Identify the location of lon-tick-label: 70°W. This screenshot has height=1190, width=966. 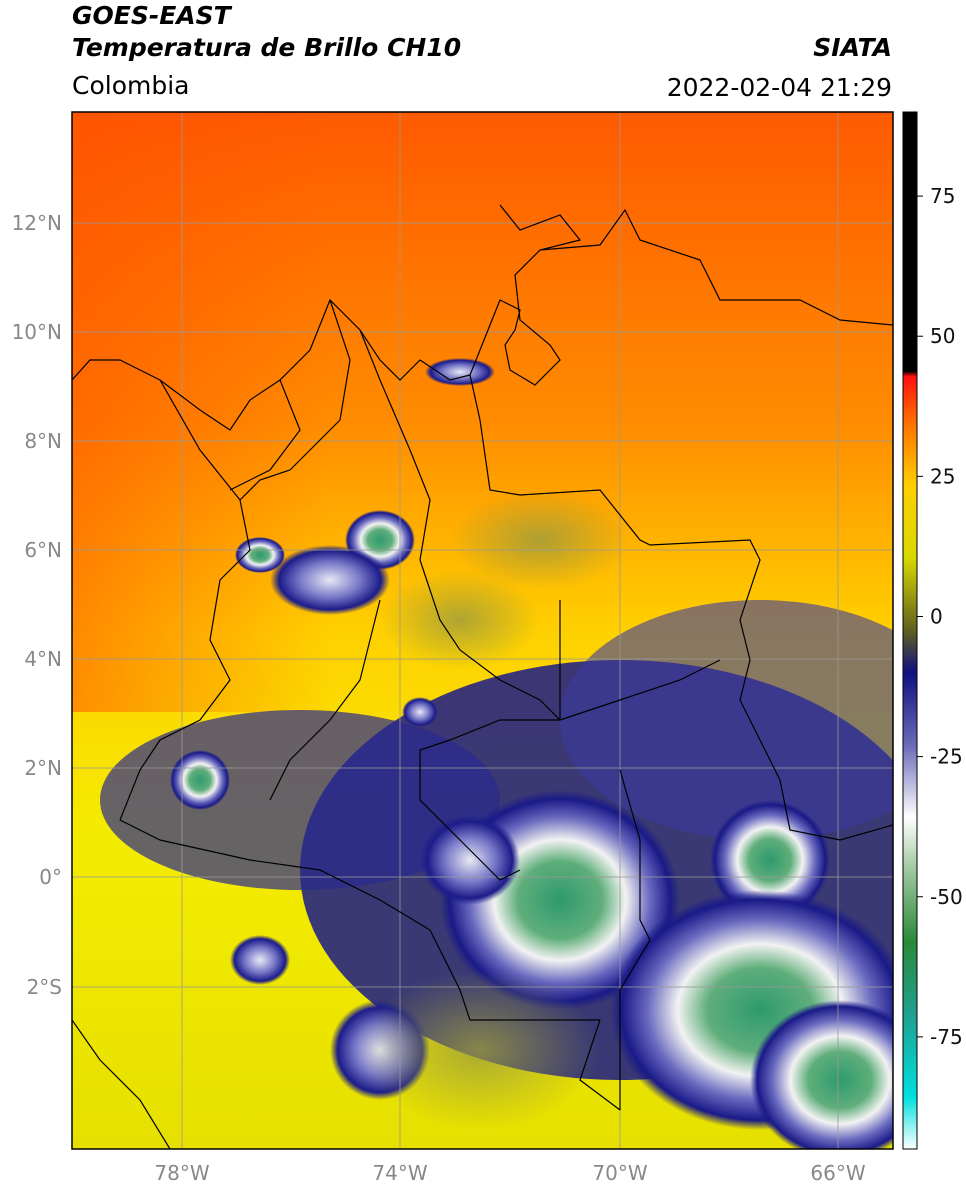
(619, 1173).